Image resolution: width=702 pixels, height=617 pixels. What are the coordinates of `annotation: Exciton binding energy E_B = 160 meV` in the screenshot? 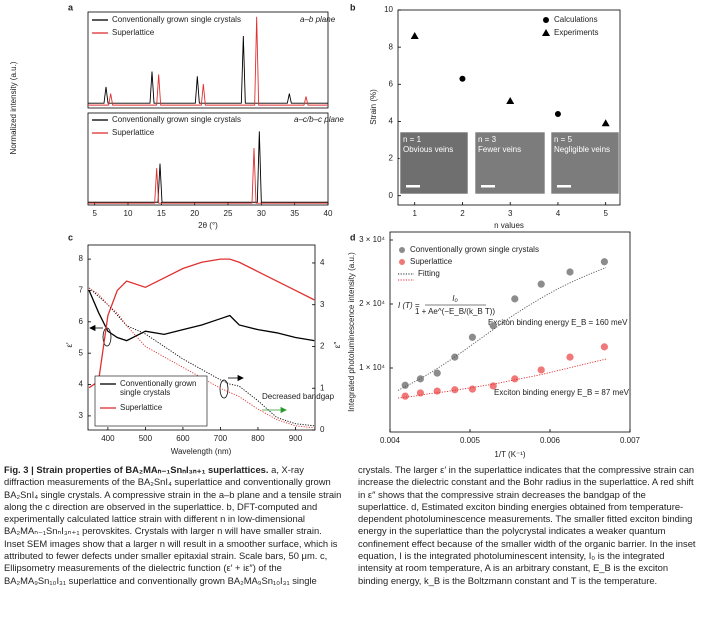 It's located at (558, 322).